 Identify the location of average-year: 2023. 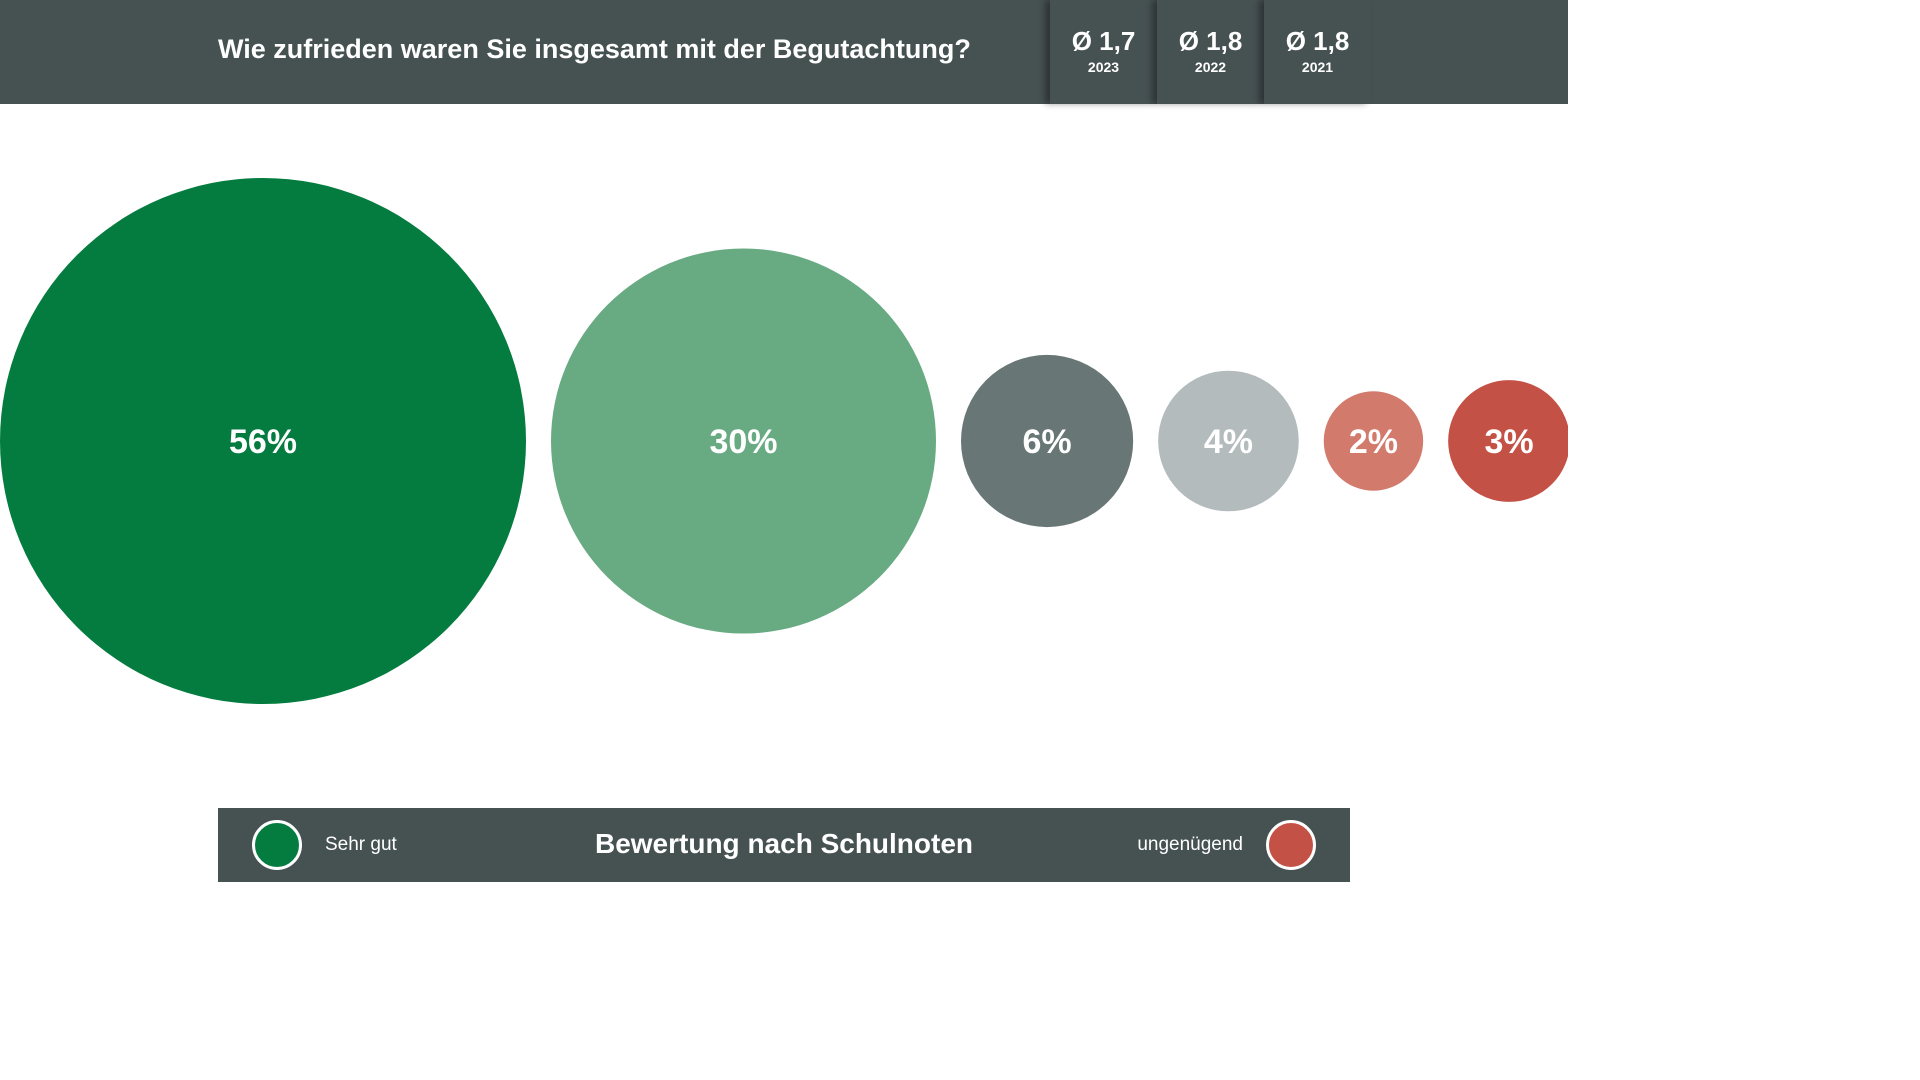
(1103, 67).